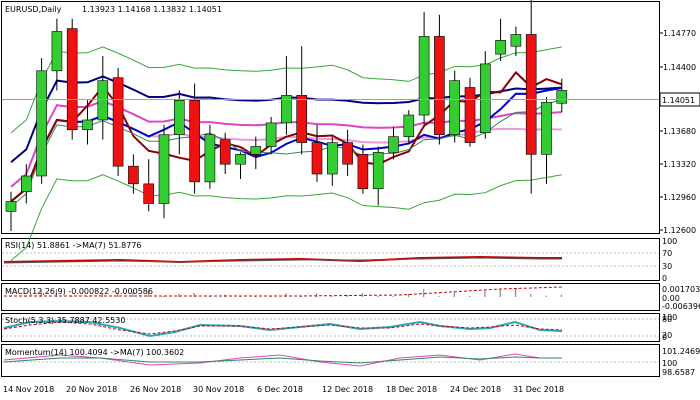 This screenshot has width=700, height=400. I want to click on current-price-tag, so click(679, 99).